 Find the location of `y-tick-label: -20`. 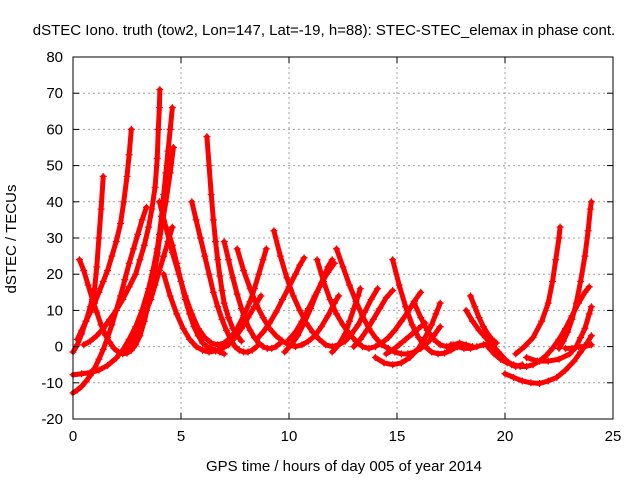

y-tick-label: -20 is located at coordinates (52, 419).